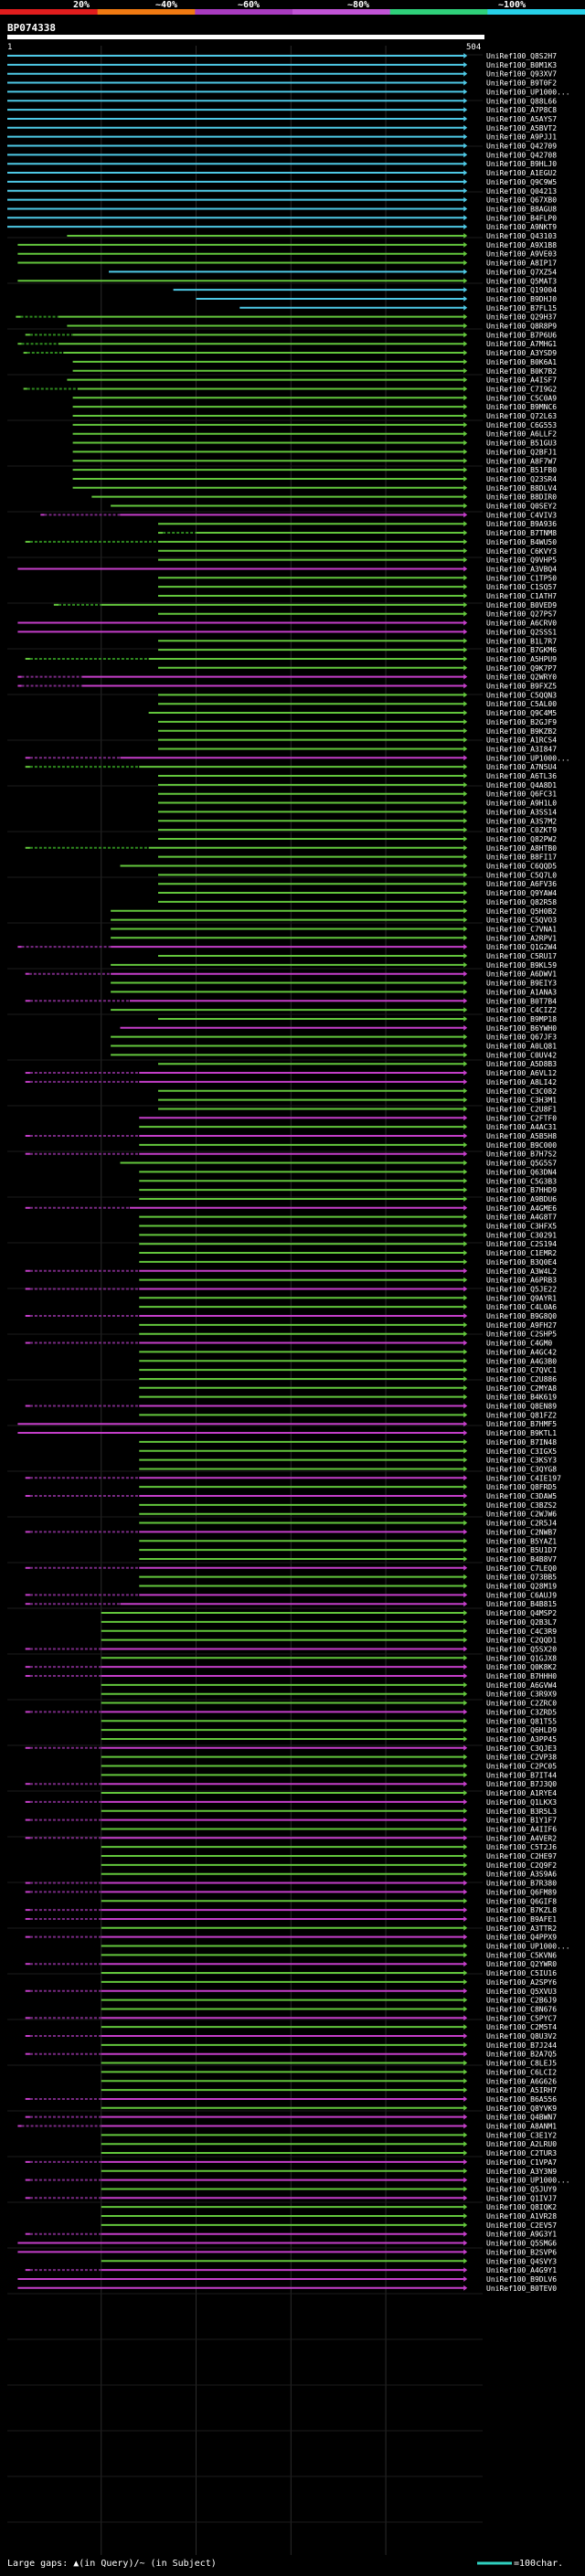 Image resolution: width=585 pixels, height=2576 pixels. What do you see at coordinates (521, 1145) in the screenshot?
I see `hit-label: UniRef100_B9C000` at bounding box center [521, 1145].